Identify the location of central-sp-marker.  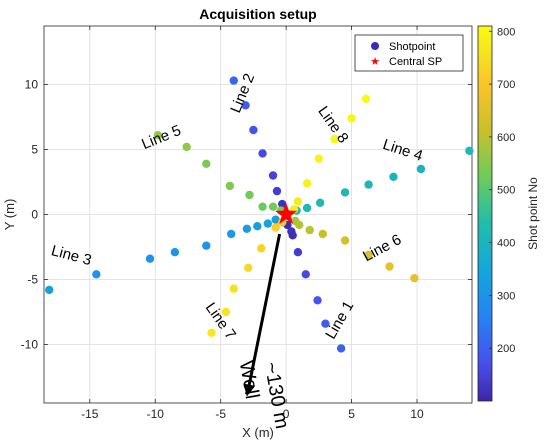
(286, 213).